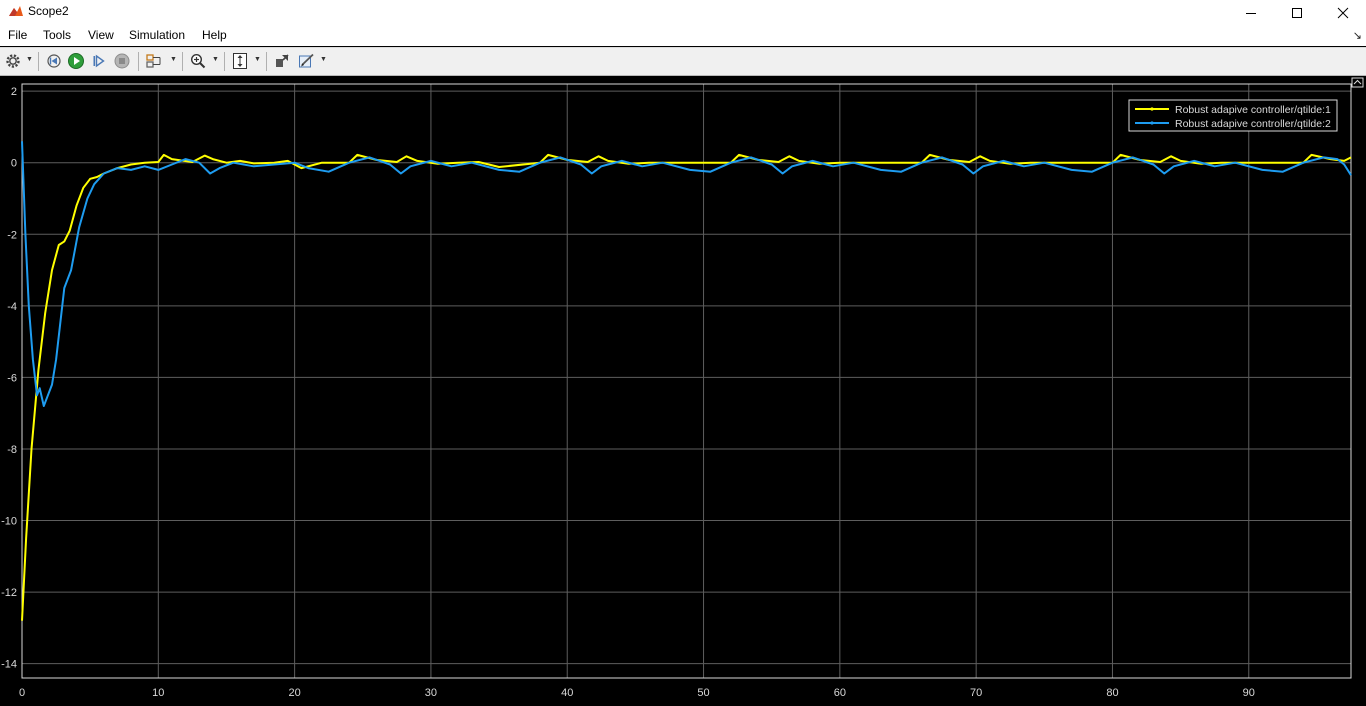  I want to click on step-forward-button, so click(99, 61).